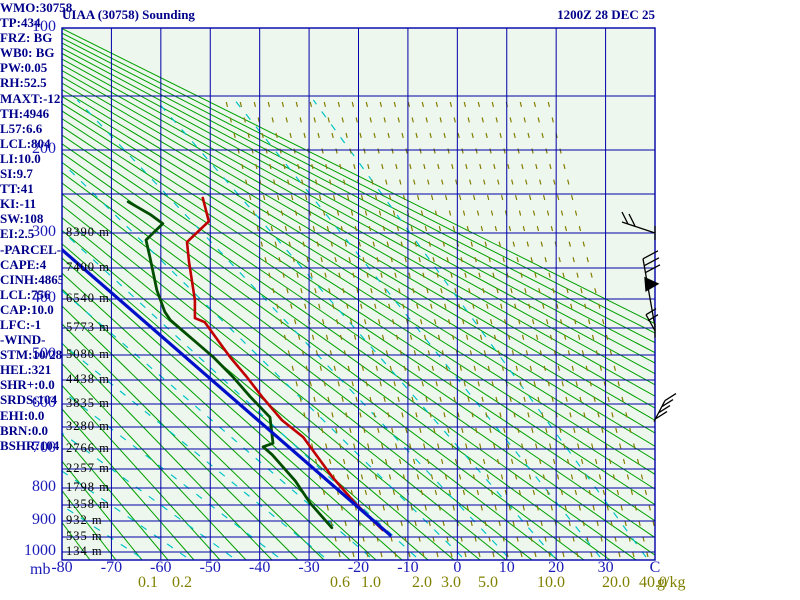 The height and width of the screenshot is (600, 800). Describe the element at coordinates (671, 582) in the screenshot. I see `mixing-ratio-unit-label: g/kg` at that location.